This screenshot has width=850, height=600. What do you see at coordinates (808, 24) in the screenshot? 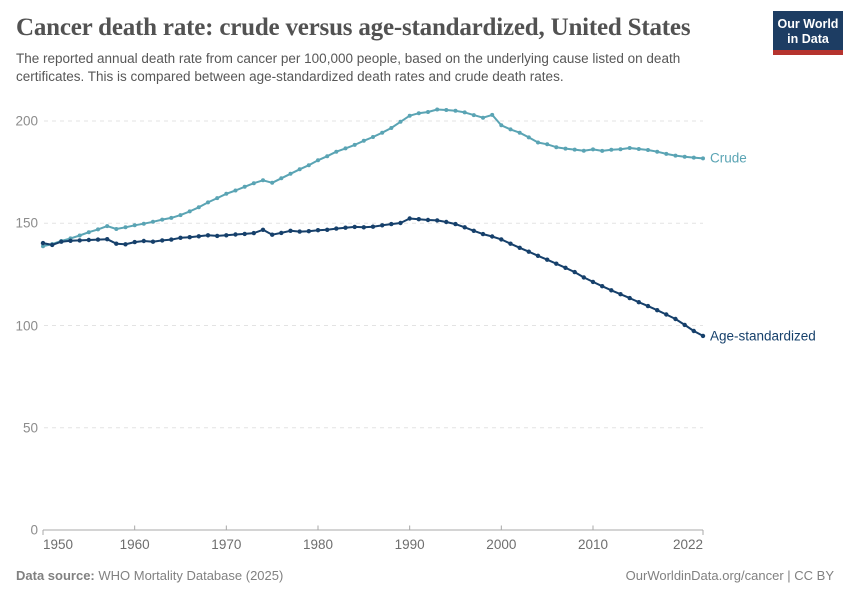
I see `logo-line-1: Our World` at bounding box center [808, 24].